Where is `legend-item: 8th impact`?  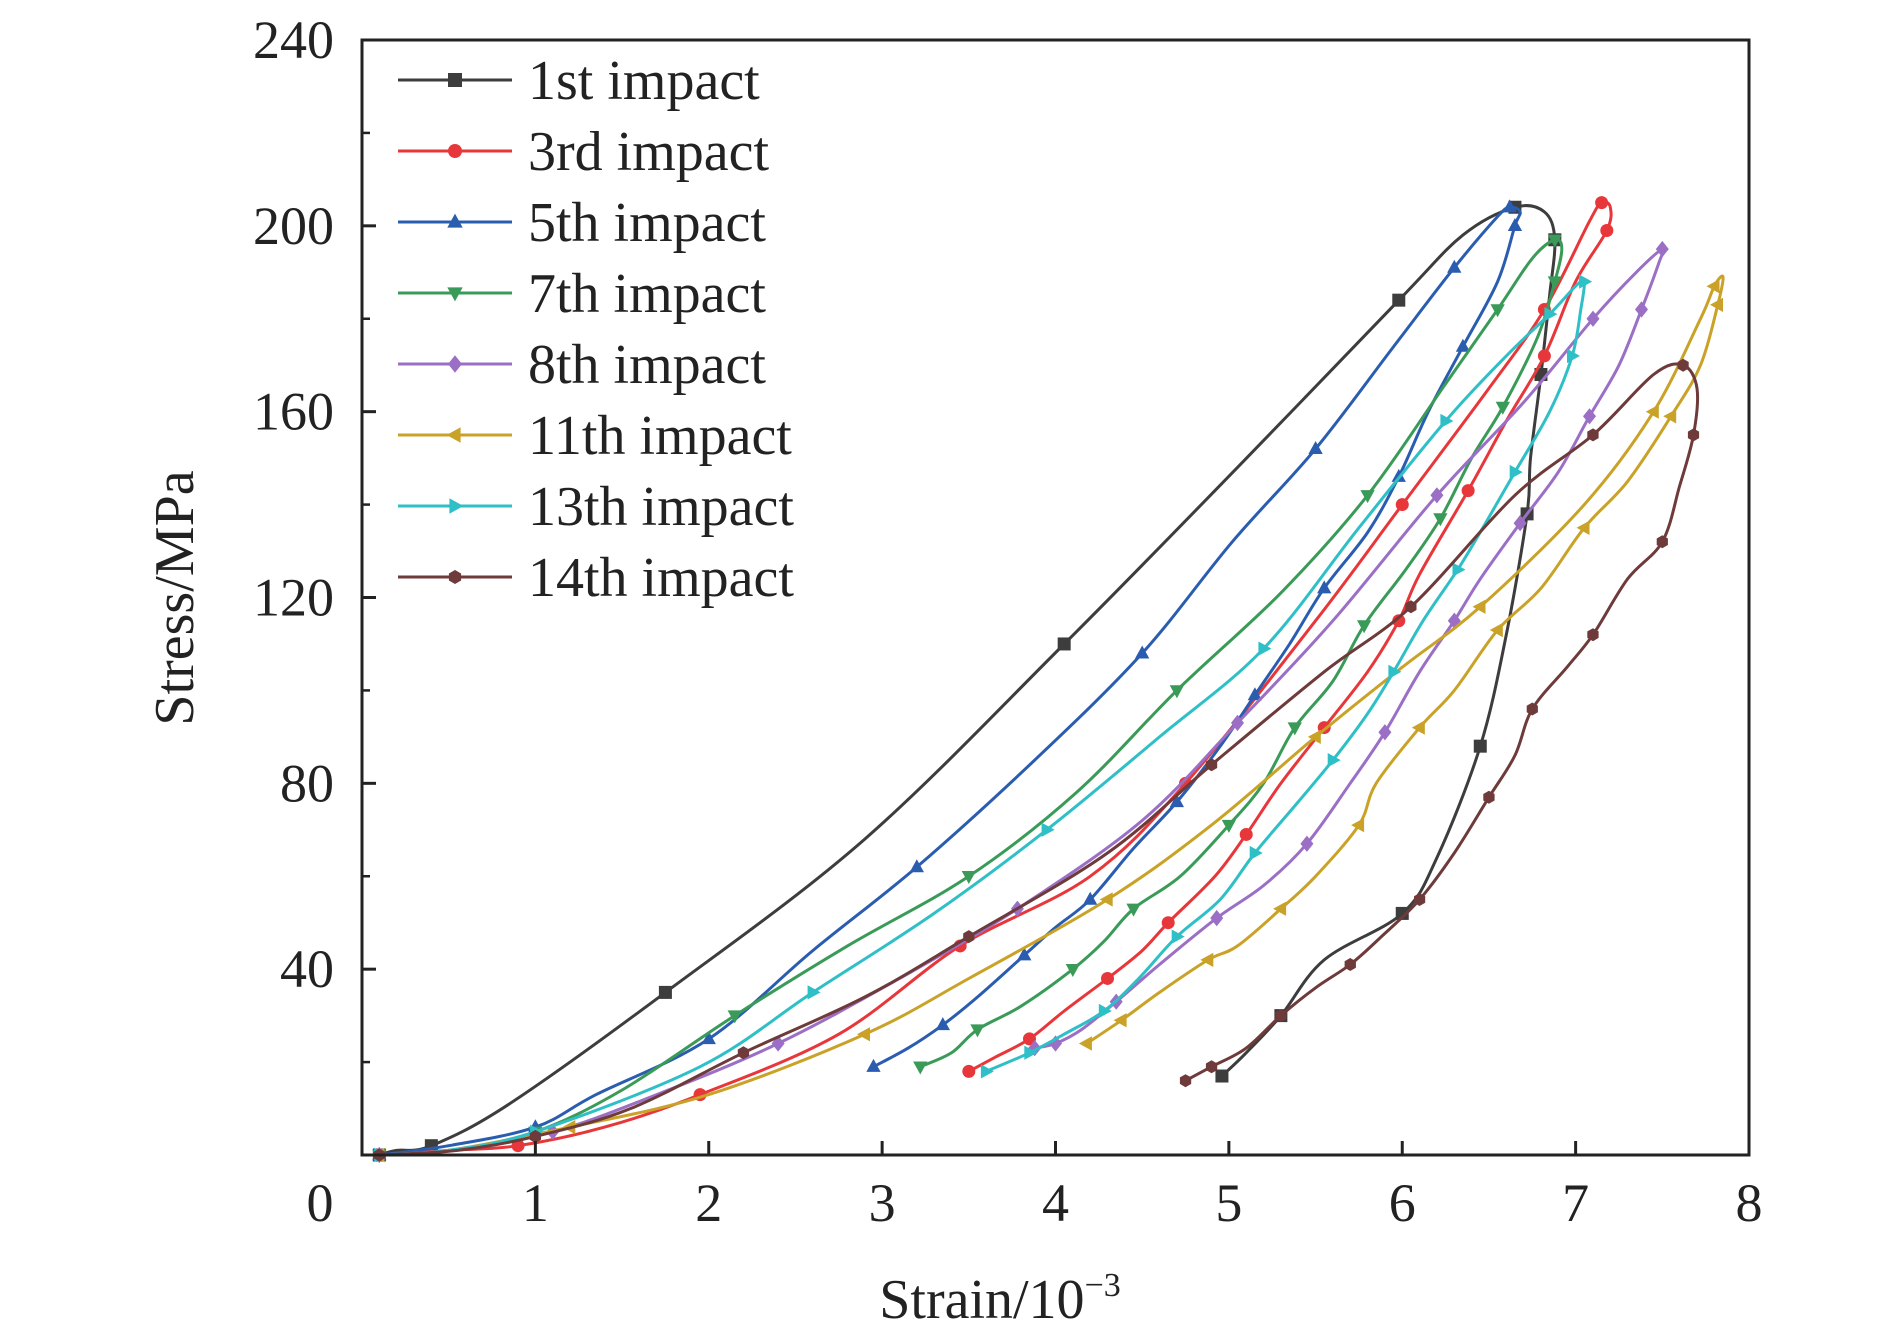 legend-item: 8th impact is located at coordinates (582, 365).